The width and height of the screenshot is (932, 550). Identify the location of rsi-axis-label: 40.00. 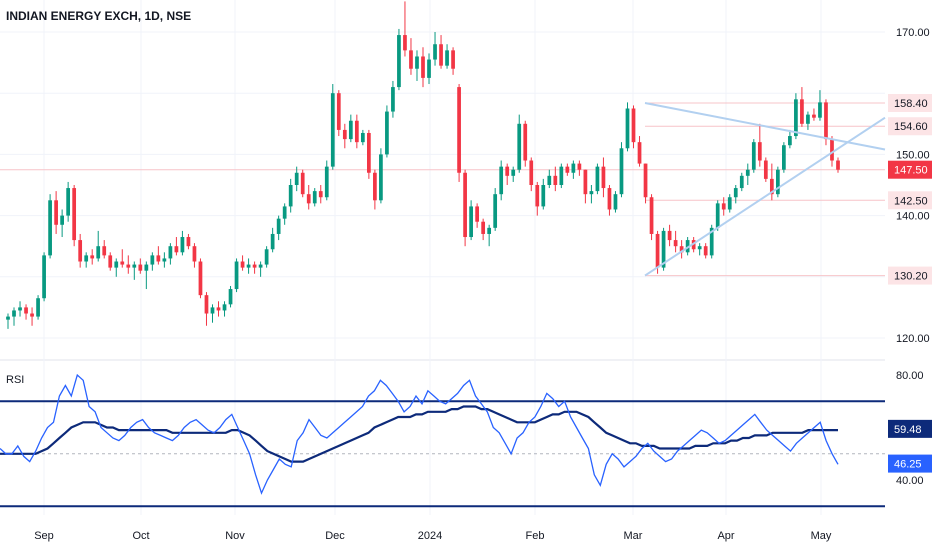
(910, 481).